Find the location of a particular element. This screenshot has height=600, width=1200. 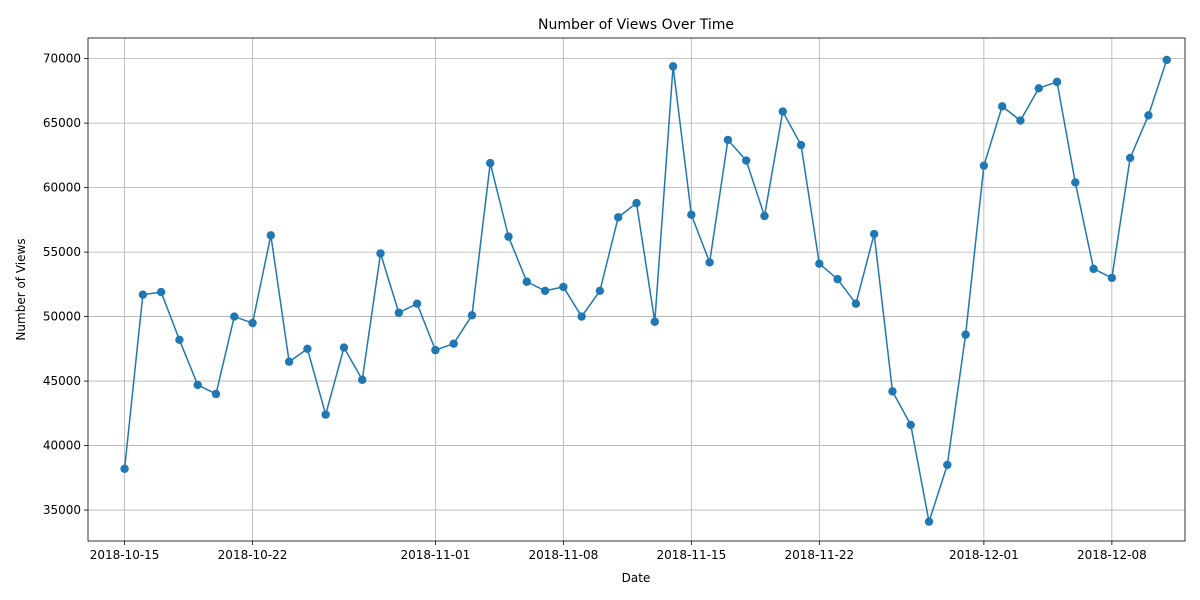

x-axis-label: Date is located at coordinates (636, 578).